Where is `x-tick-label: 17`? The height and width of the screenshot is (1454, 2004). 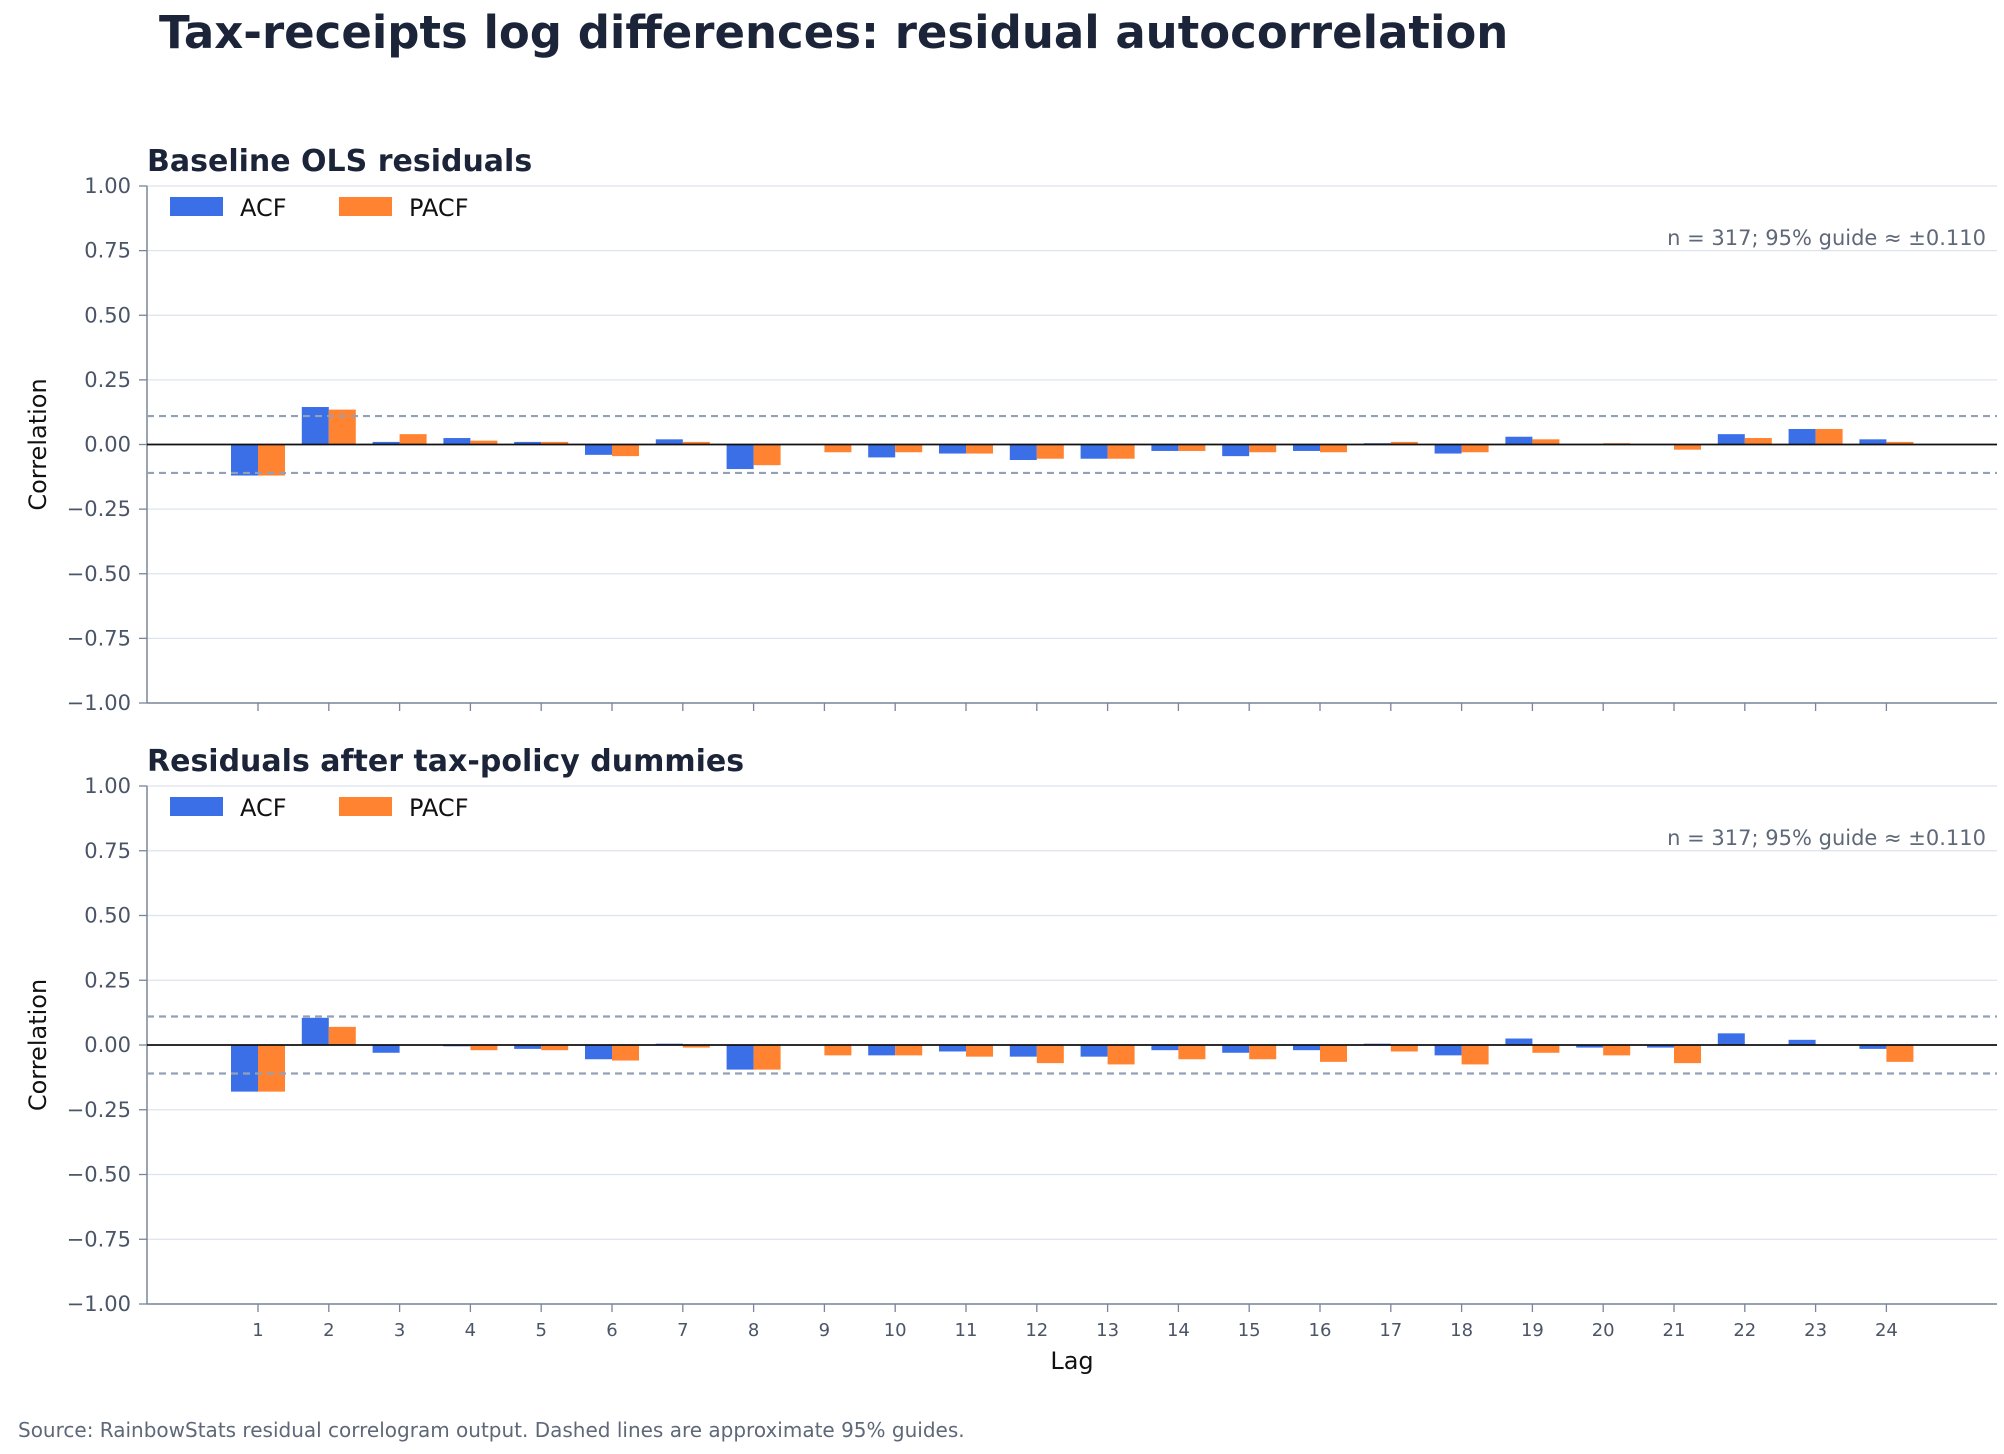 x-tick-label: 17 is located at coordinates (1390, 1330).